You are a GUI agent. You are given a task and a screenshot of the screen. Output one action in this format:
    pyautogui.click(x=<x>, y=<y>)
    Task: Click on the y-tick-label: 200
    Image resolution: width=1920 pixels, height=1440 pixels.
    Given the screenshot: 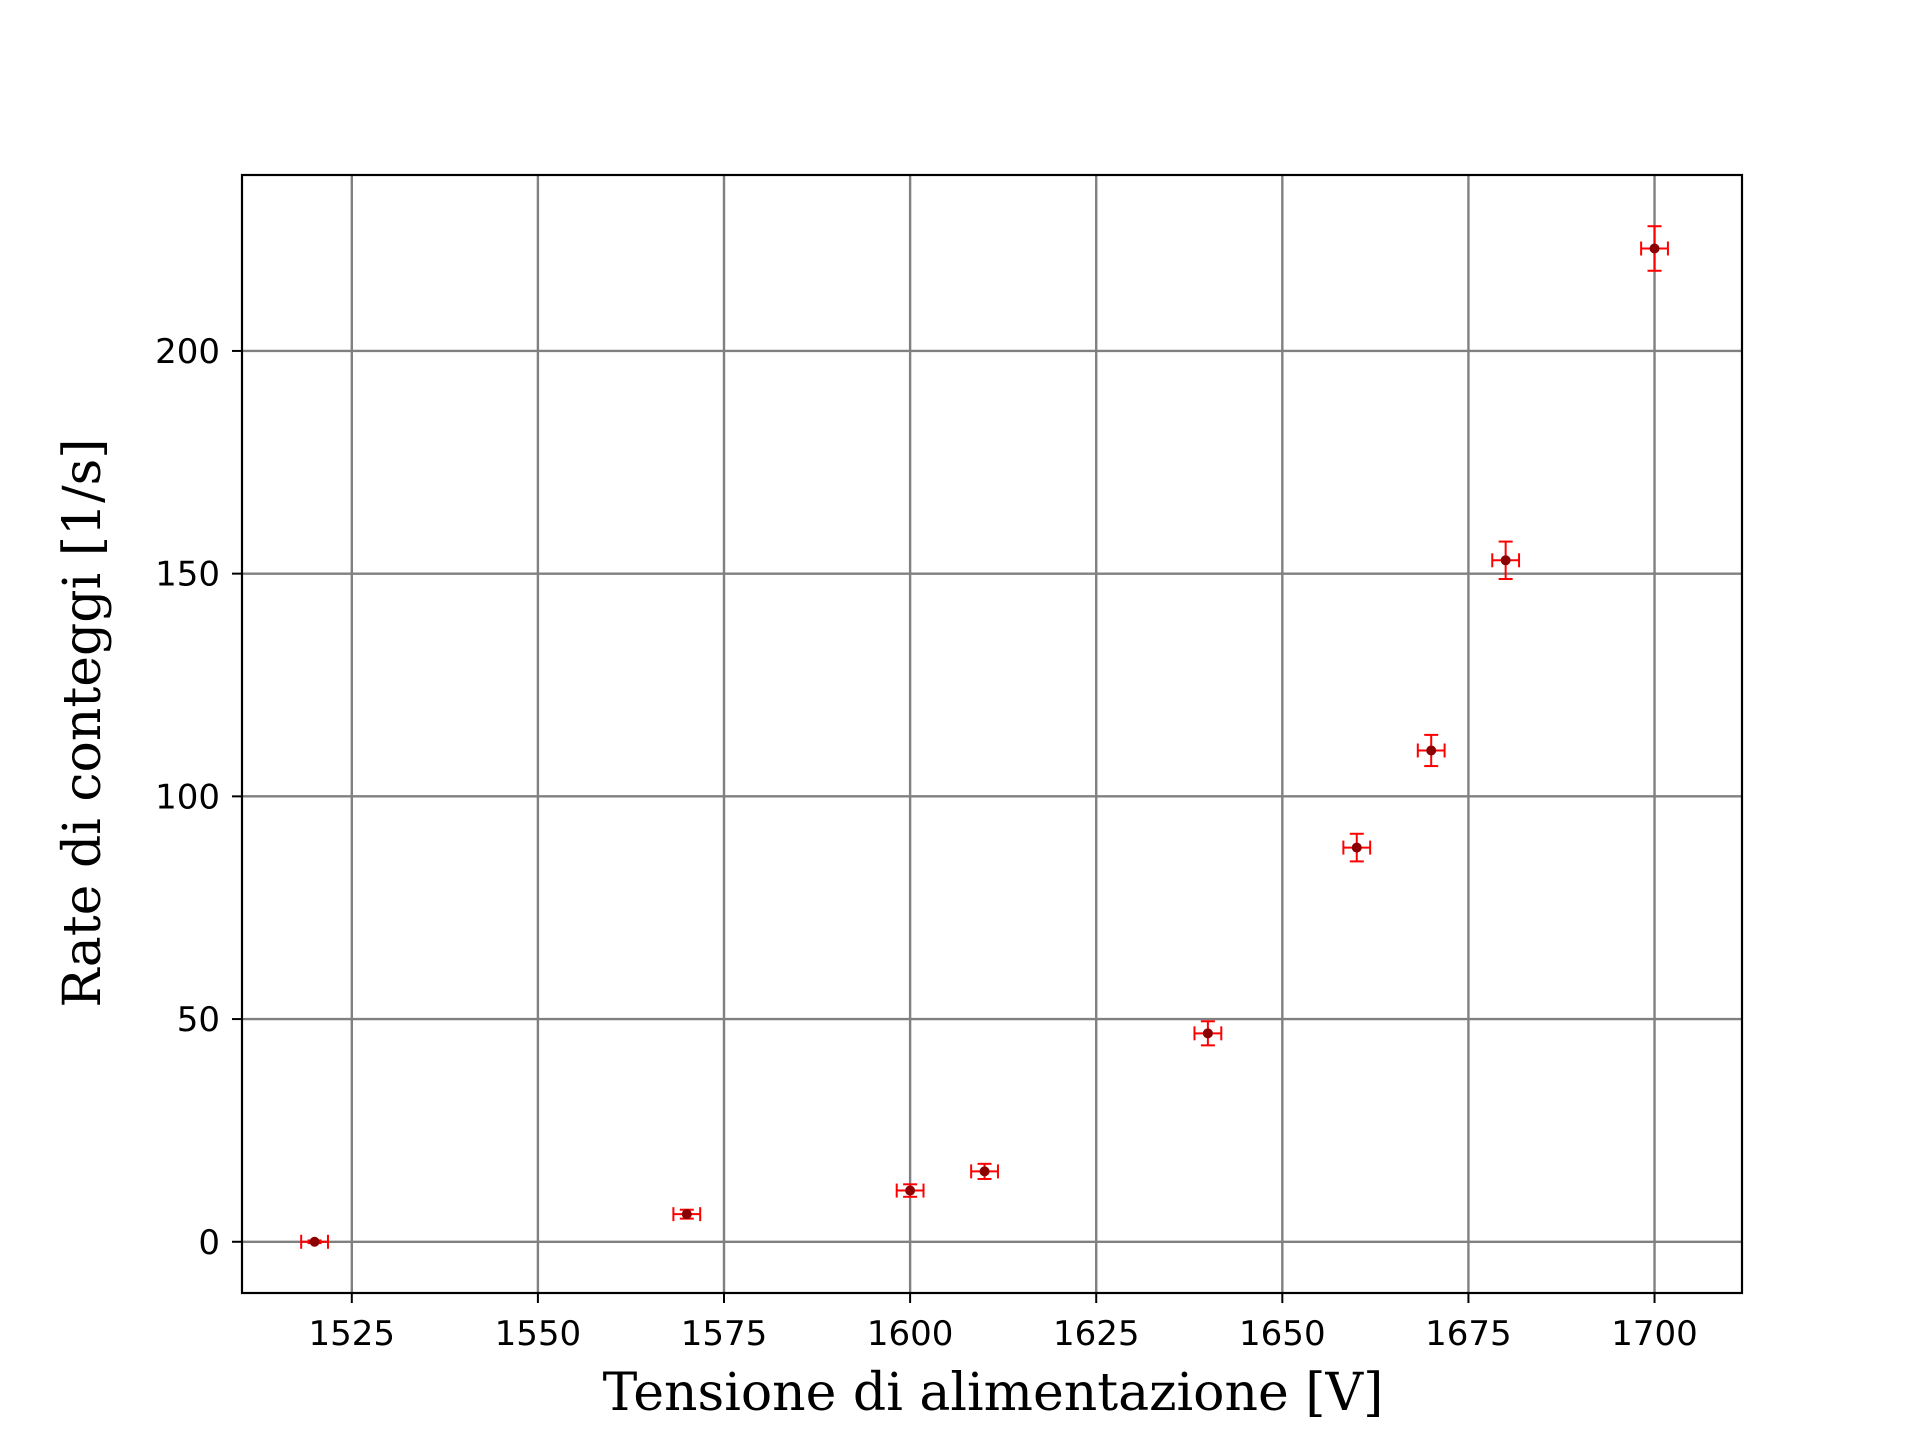 What is the action you would take?
    pyautogui.click(x=187, y=352)
    